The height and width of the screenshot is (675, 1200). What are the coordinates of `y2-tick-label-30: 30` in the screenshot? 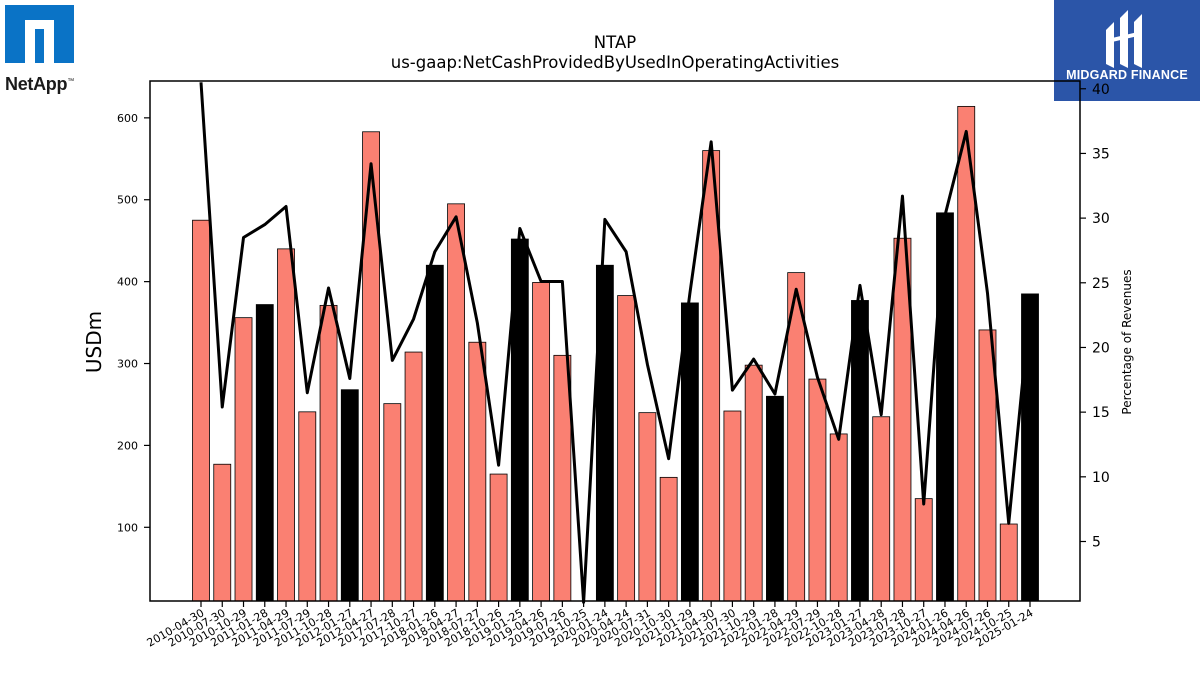 It's located at (1101, 219).